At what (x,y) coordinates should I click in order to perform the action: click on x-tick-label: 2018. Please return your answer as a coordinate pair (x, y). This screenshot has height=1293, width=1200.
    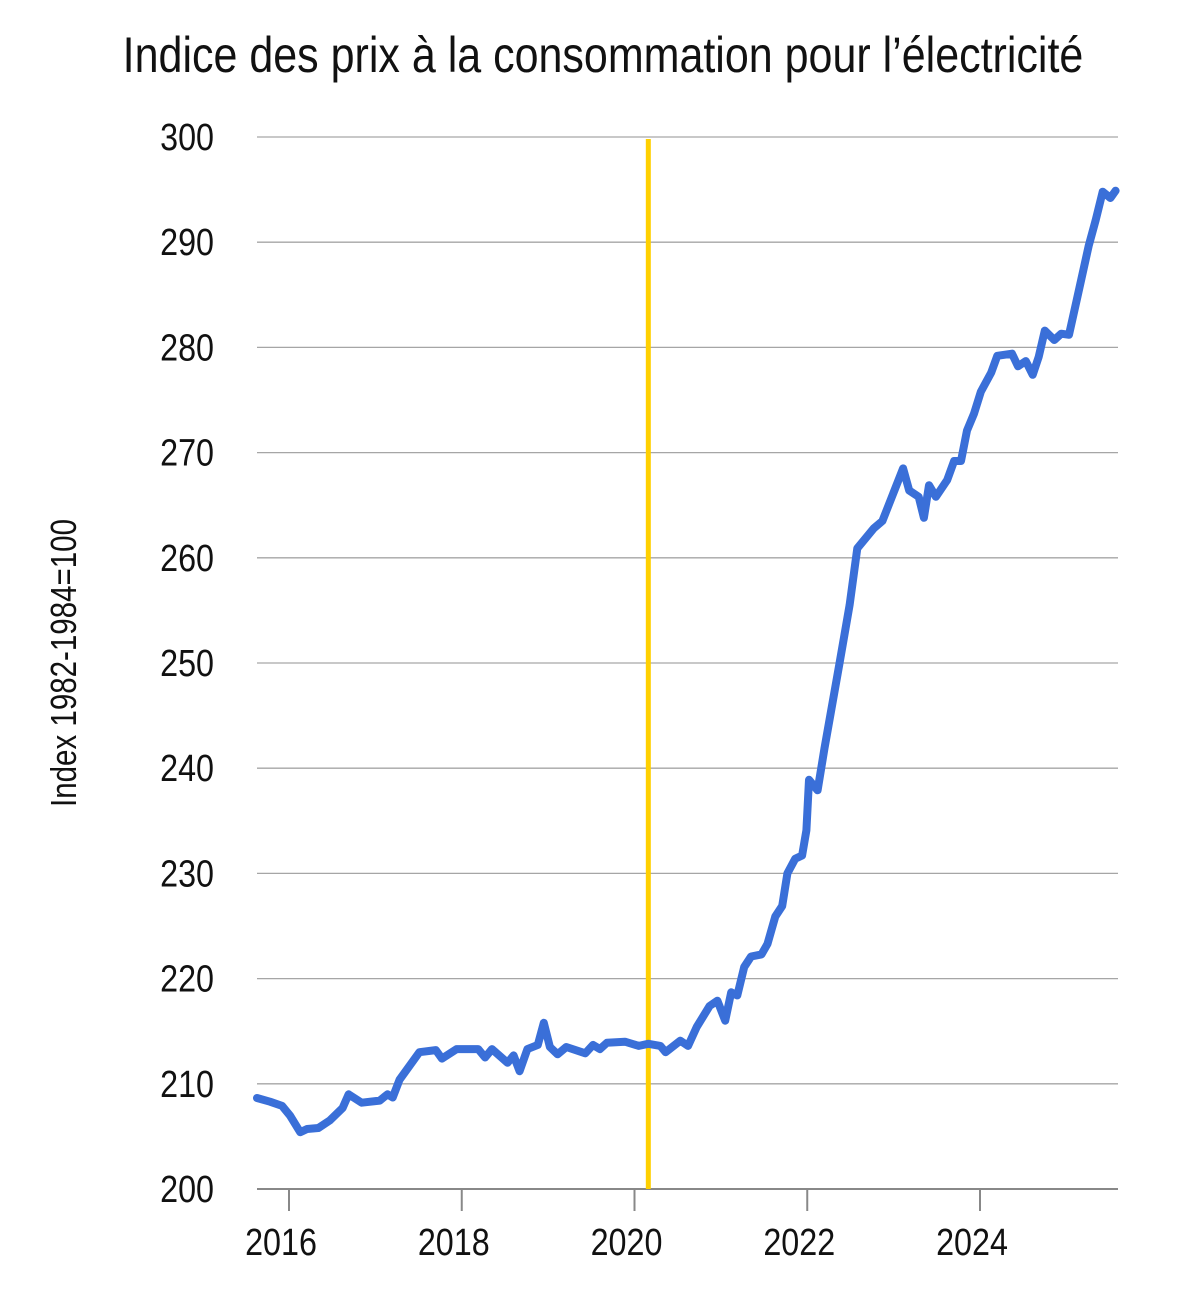
    Looking at the image, I should click on (454, 1243).